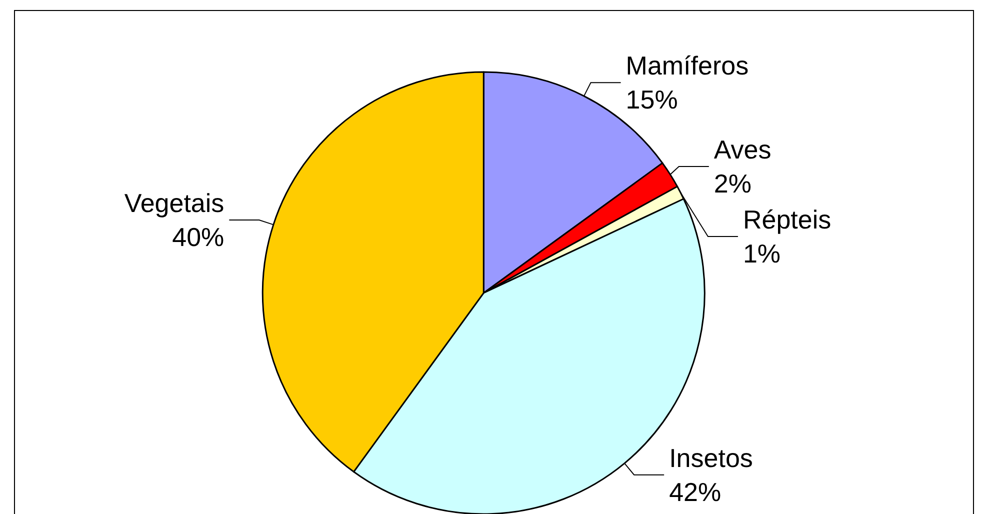 The height and width of the screenshot is (514, 987). What do you see at coordinates (787, 219) in the screenshot?
I see `slice-label: Répteis` at bounding box center [787, 219].